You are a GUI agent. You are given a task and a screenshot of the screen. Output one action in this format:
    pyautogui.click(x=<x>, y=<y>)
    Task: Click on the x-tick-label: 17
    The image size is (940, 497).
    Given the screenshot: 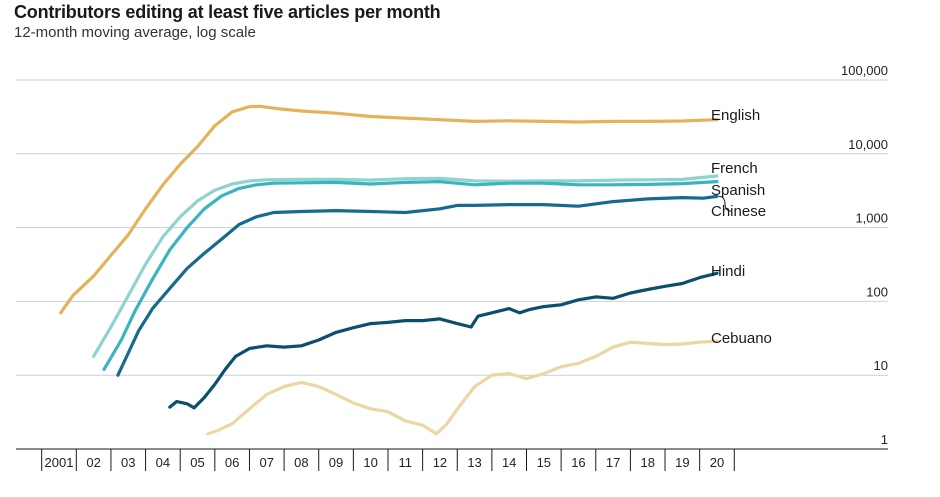 What is the action you would take?
    pyautogui.click(x=613, y=462)
    